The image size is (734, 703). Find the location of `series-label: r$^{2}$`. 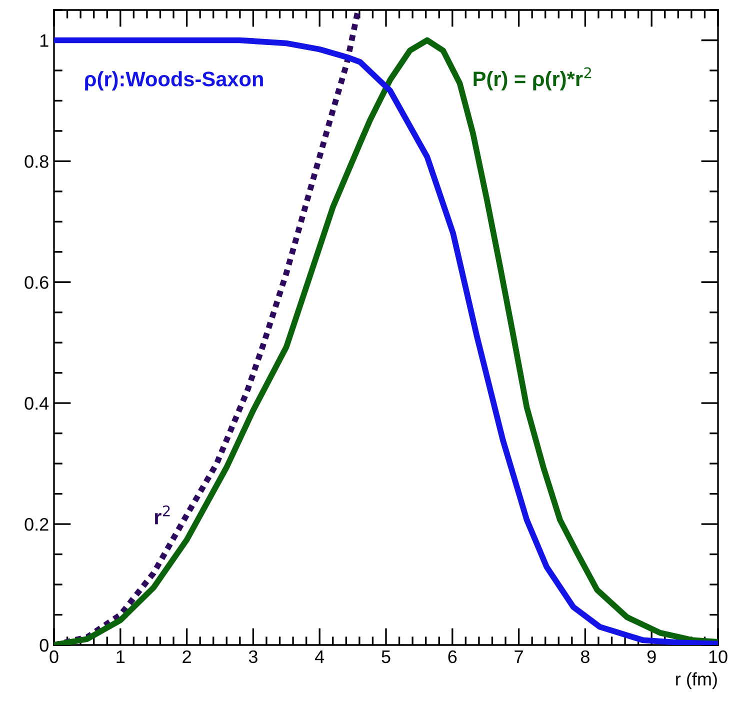

series-label: r$^{2}$ is located at coordinates (162, 514).